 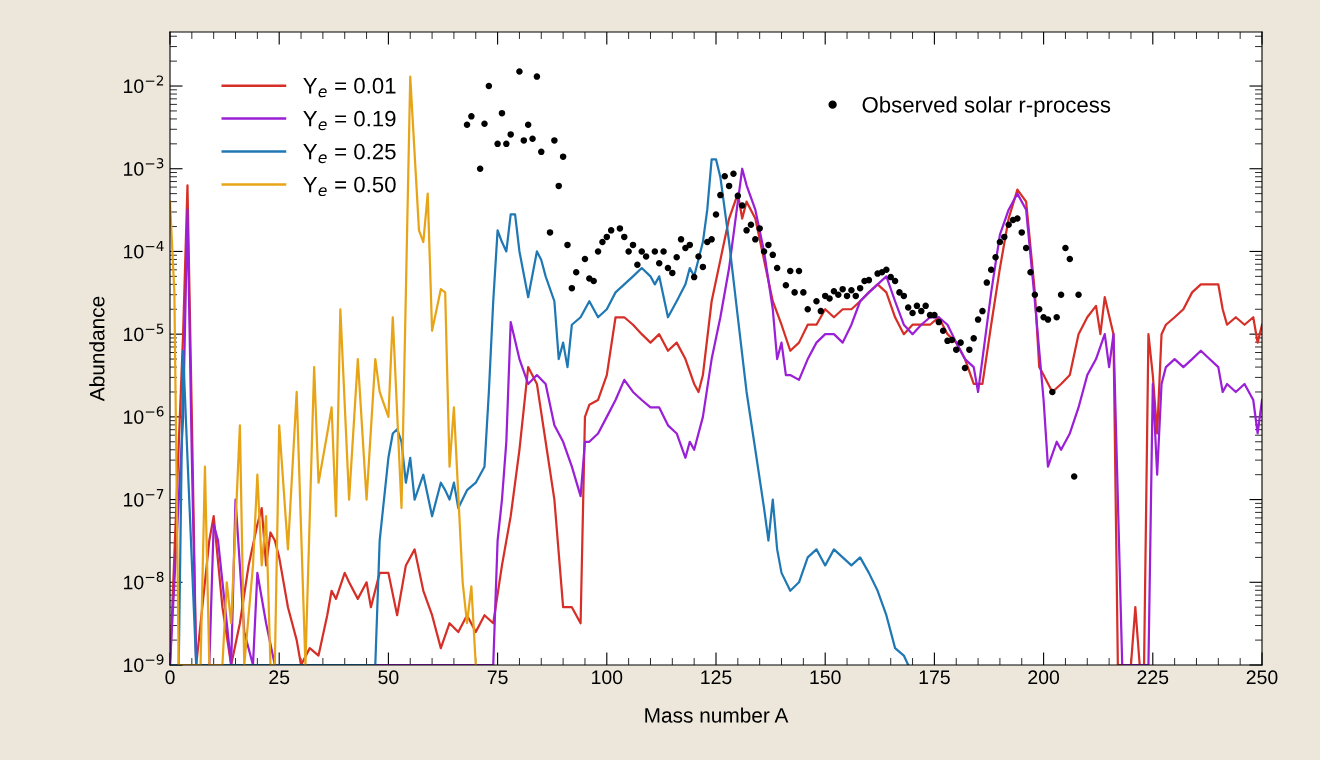 What do you see at coordinates (144, 84) in the screenshot?
I see `y-tick-label: 10$^{−2}$` at bounding box center [144, 84].